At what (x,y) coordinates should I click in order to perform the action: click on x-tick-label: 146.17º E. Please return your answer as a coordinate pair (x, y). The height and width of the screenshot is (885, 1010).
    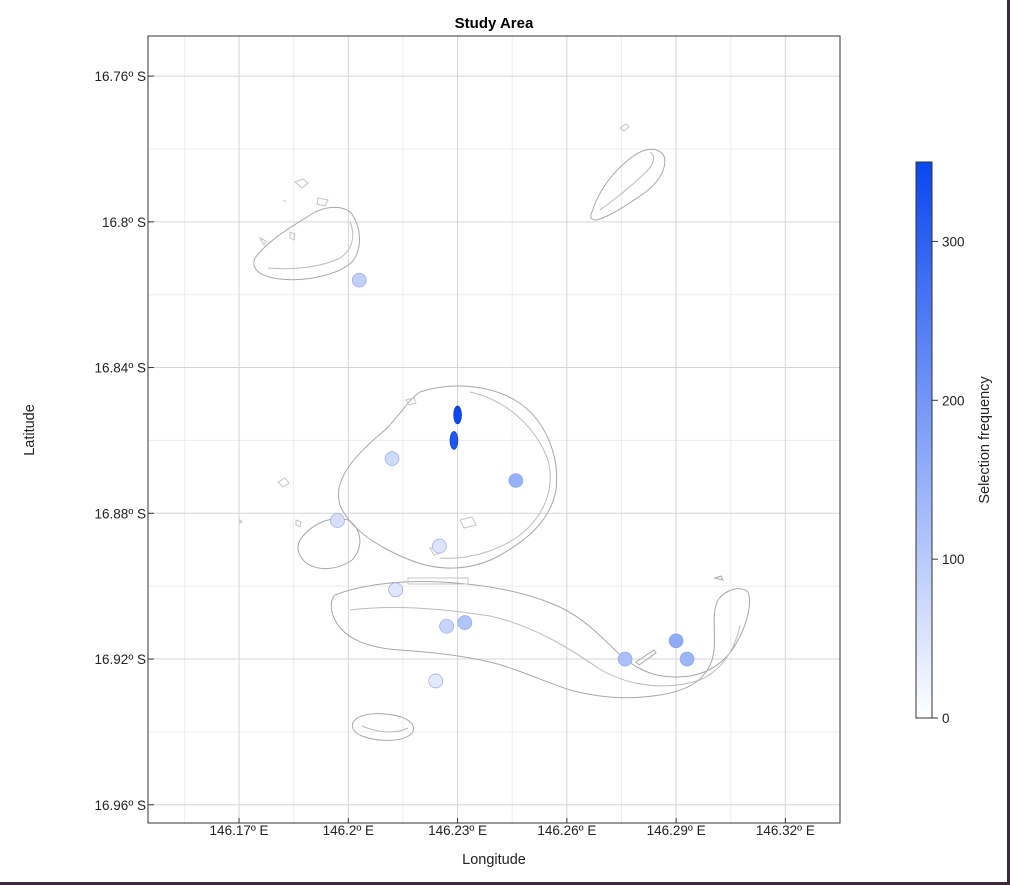
    Looking at the image, I should click on (239, 830).